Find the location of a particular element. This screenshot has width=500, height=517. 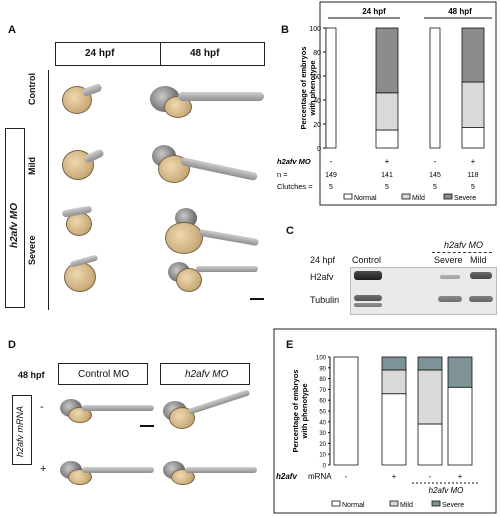

y-axis-label: Percentage of embryoswith phenotype is located at coordinates (300, 411).